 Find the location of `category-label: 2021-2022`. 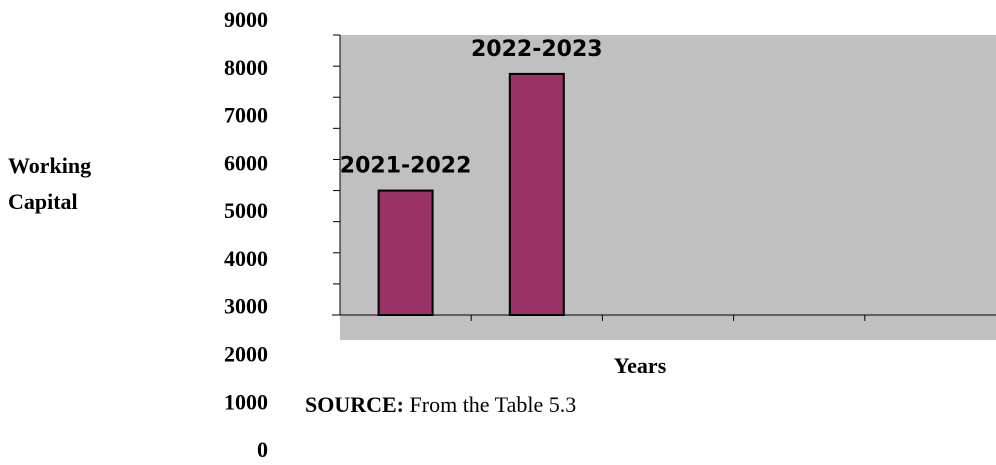

category-label: 2021-2022 is located at coordinates (406, 166).